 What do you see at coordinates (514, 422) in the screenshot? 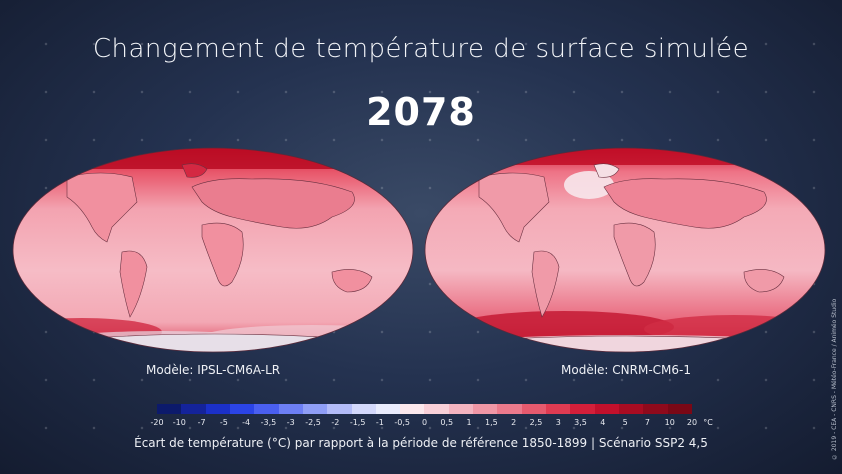
I see `color-scale-tick: 2` at bounding box center [514, 422].